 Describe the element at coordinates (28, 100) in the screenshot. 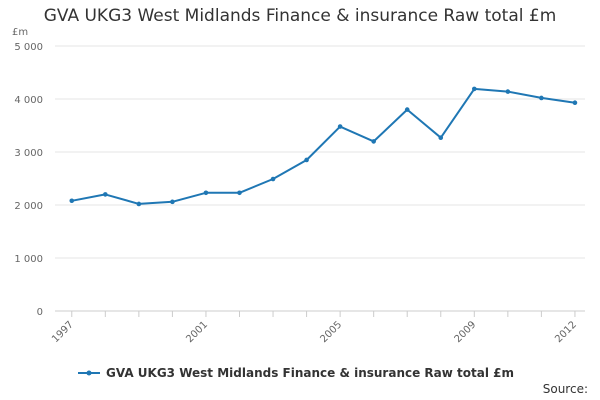

I see `y-tick-label: 4 000` at that location.